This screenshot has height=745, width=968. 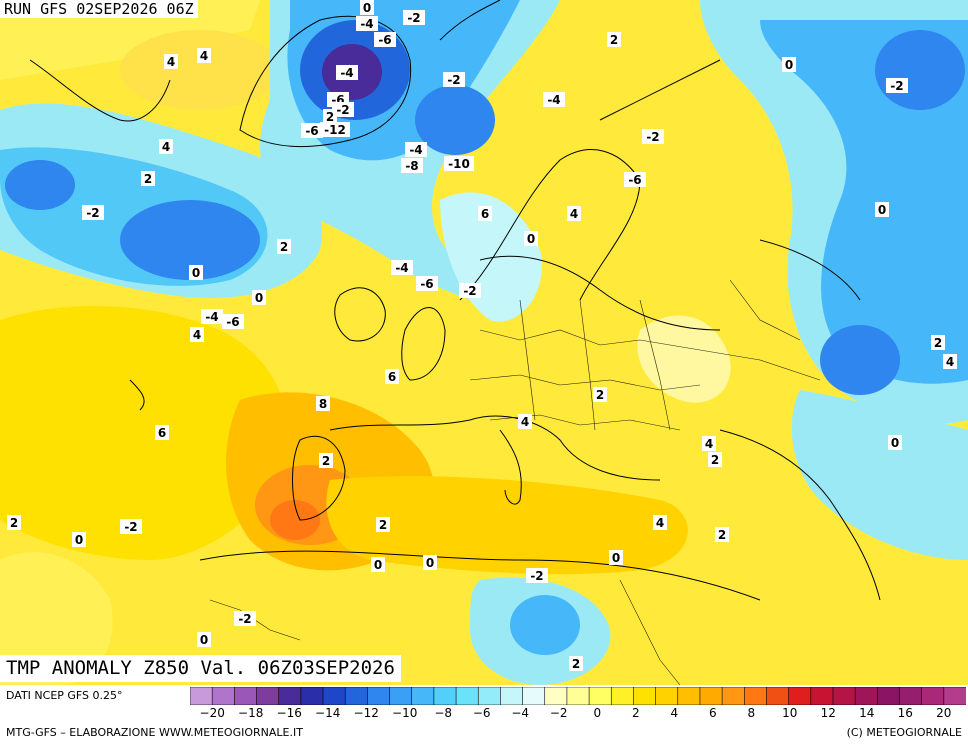 I want to click on color-scale-tick-label: 2, so click(x=635, y=713).